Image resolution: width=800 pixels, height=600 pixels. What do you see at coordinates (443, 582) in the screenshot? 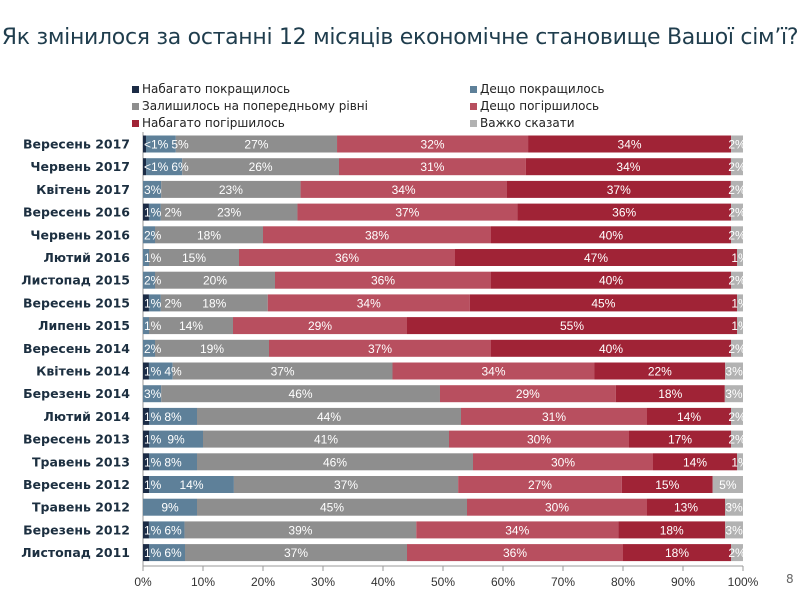
I see `x-tick-label: 50%` at bounding box center [443, 582].